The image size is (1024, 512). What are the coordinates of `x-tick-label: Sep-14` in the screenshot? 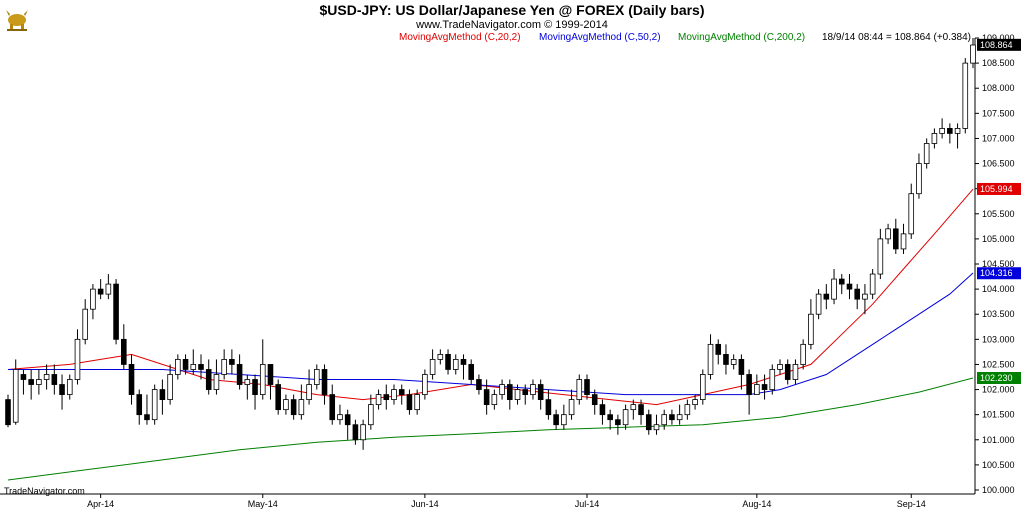 It's located at (911, 504).